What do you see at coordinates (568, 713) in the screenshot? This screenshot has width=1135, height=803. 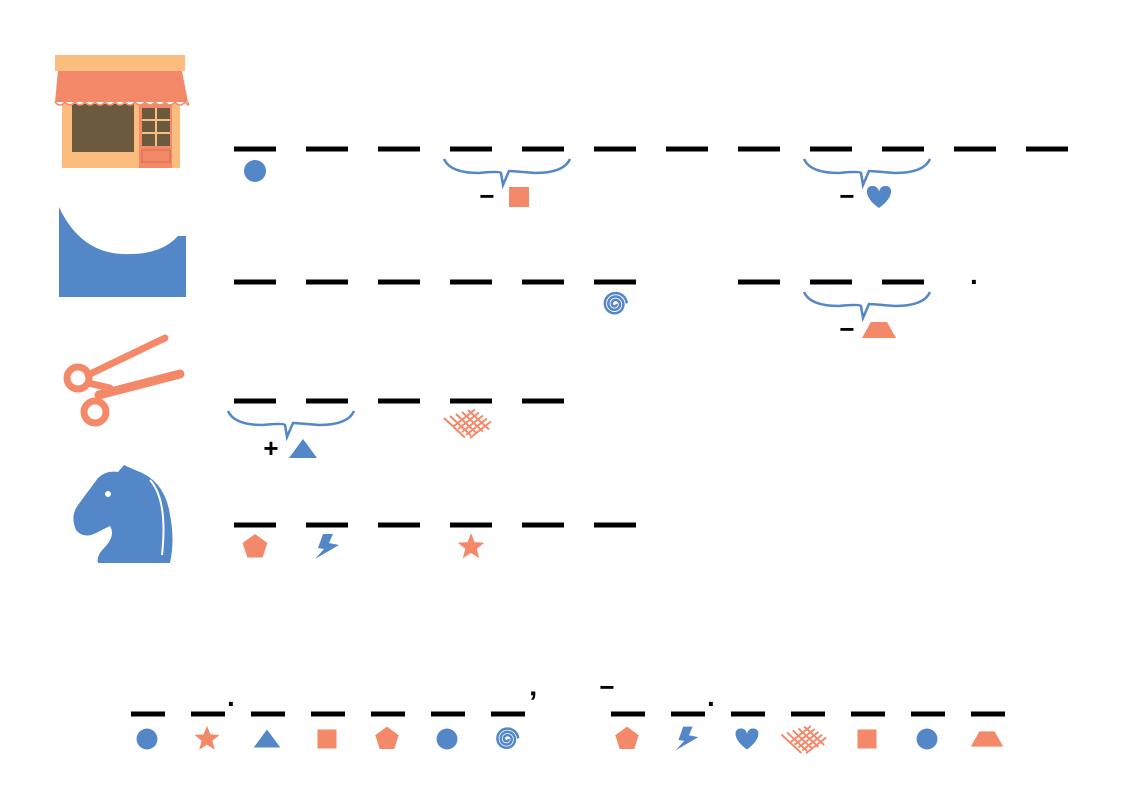 I see `answer-line: . ’ −.` at bounding box center [568, 713].